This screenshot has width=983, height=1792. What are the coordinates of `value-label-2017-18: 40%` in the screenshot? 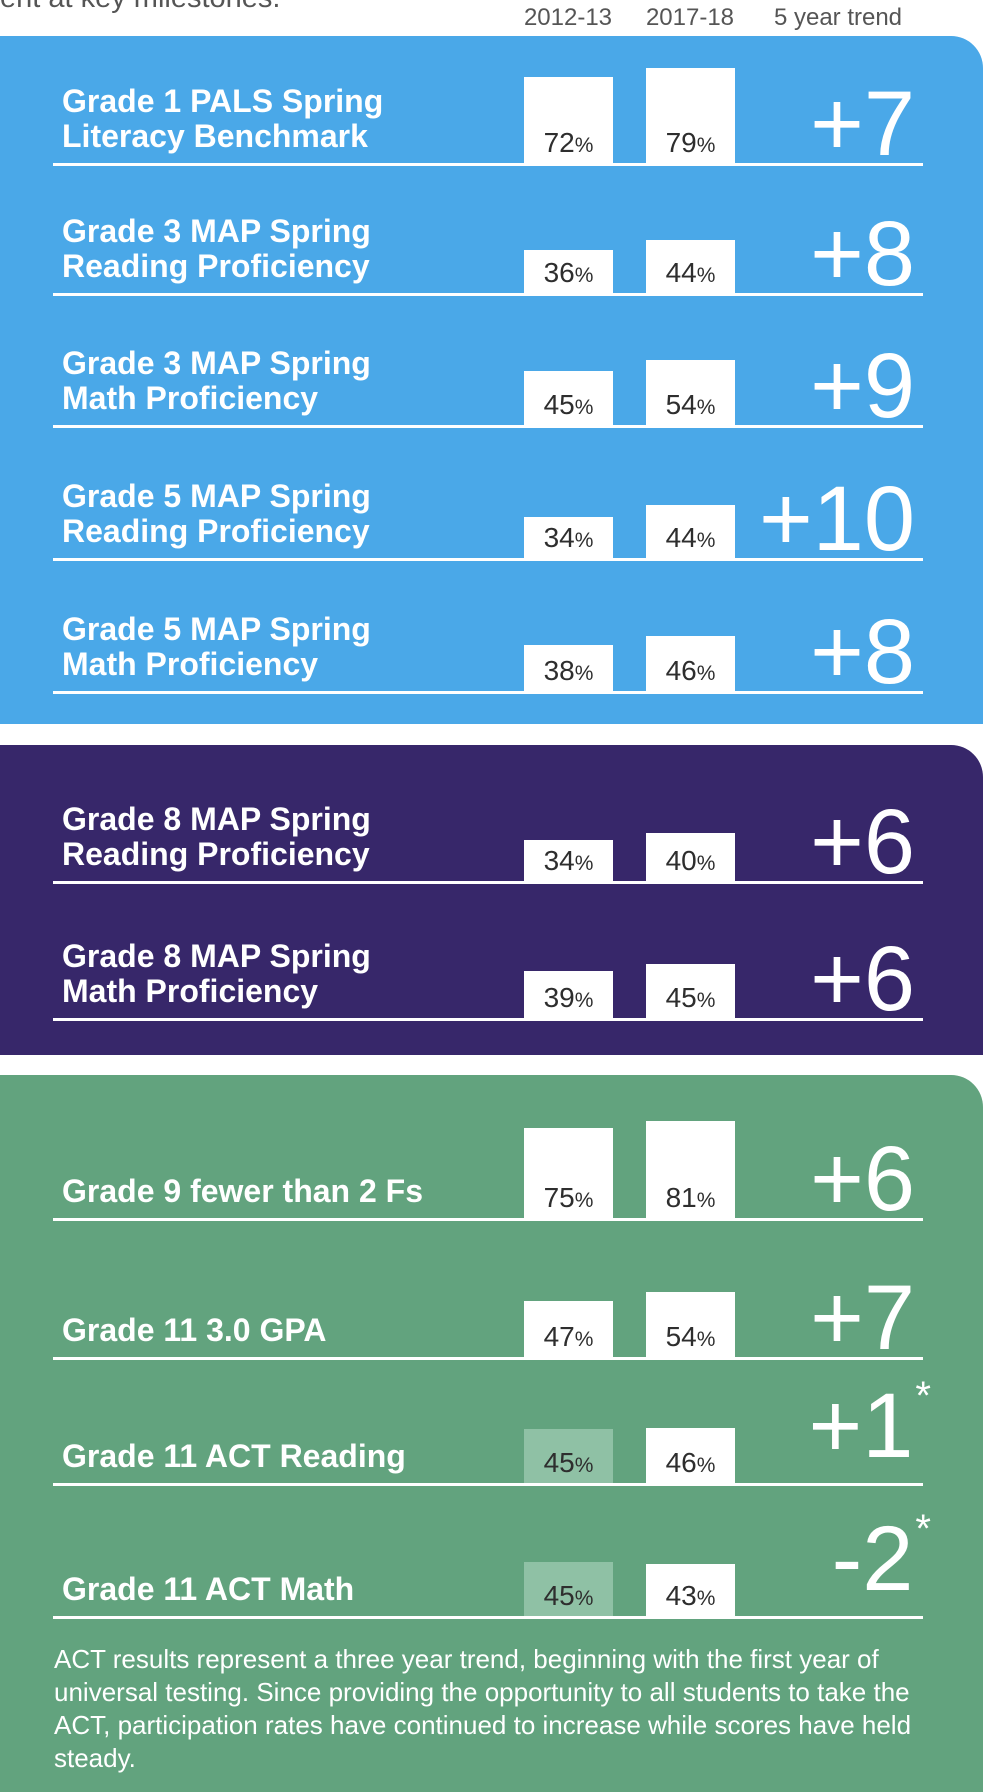 It's located at (690, 862).